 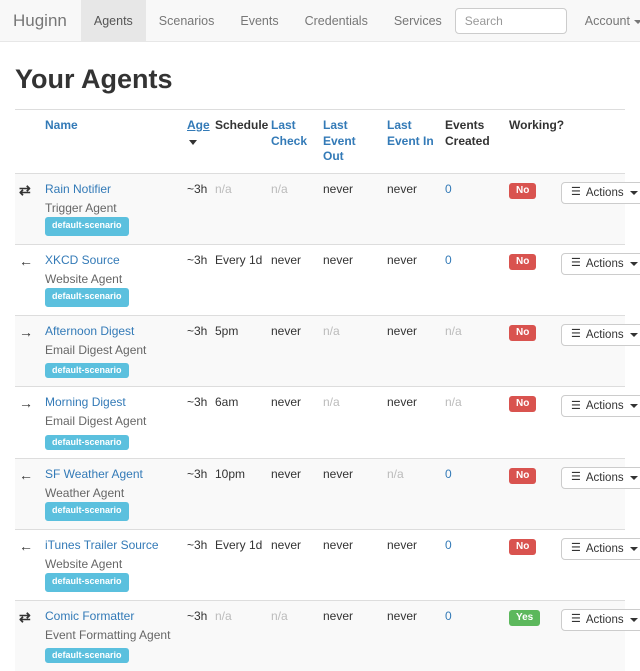 What do you see at coordinates (186, 21) in the screenshot?
I see `nav-item-scenarios: Scenarios` at bounding box center [186, 21].